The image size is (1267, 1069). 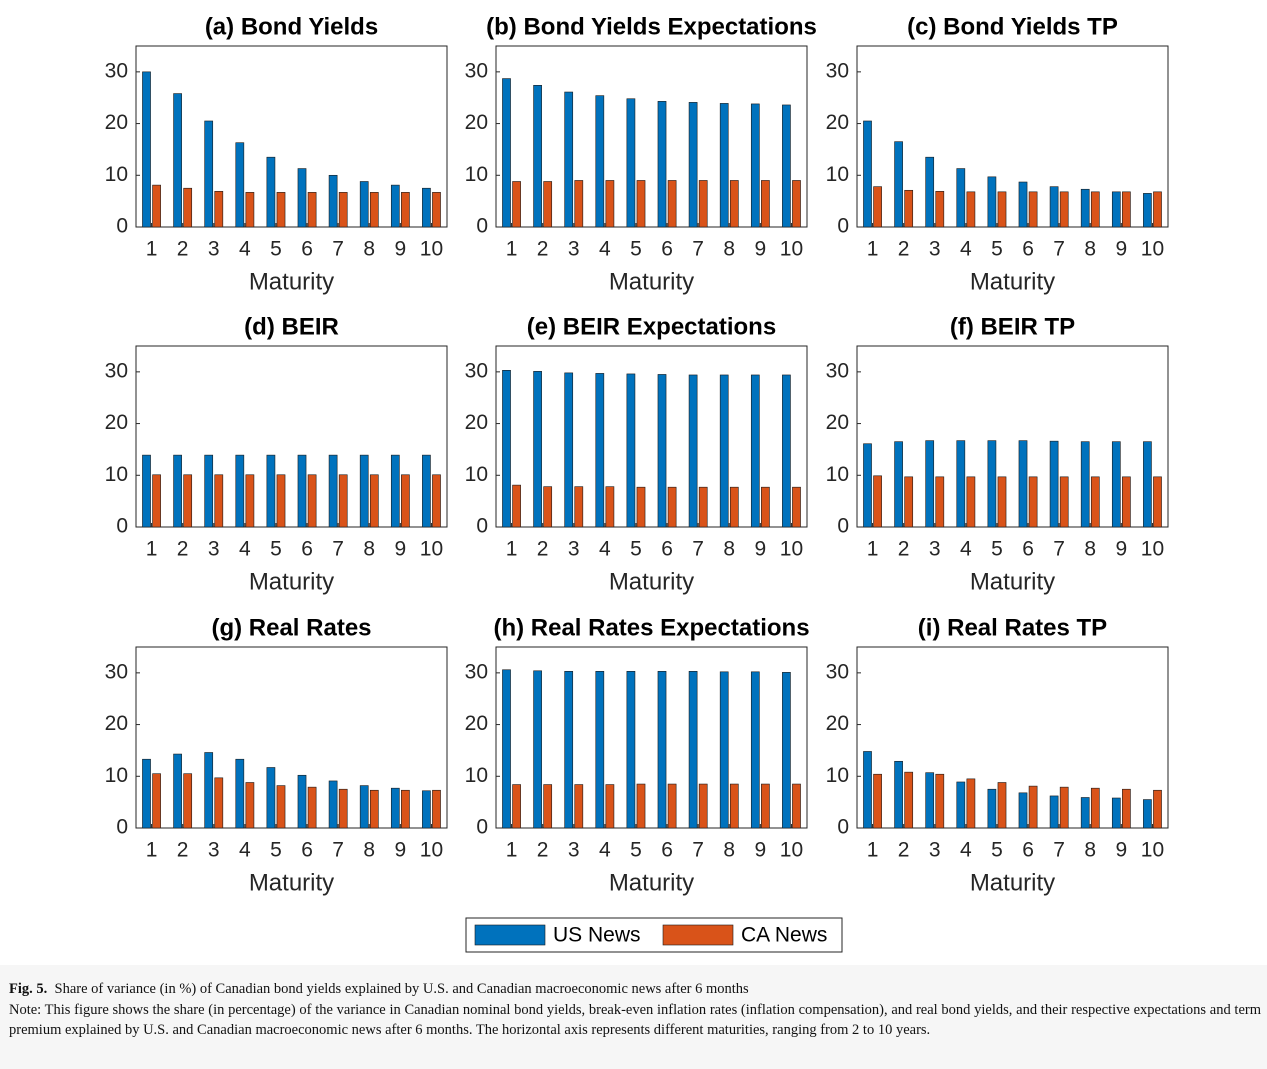 What do you see at coordinates (291, 326) in the screenshot?
I see `panel-title: (d) BEIR` at bounding box center [291, 326].